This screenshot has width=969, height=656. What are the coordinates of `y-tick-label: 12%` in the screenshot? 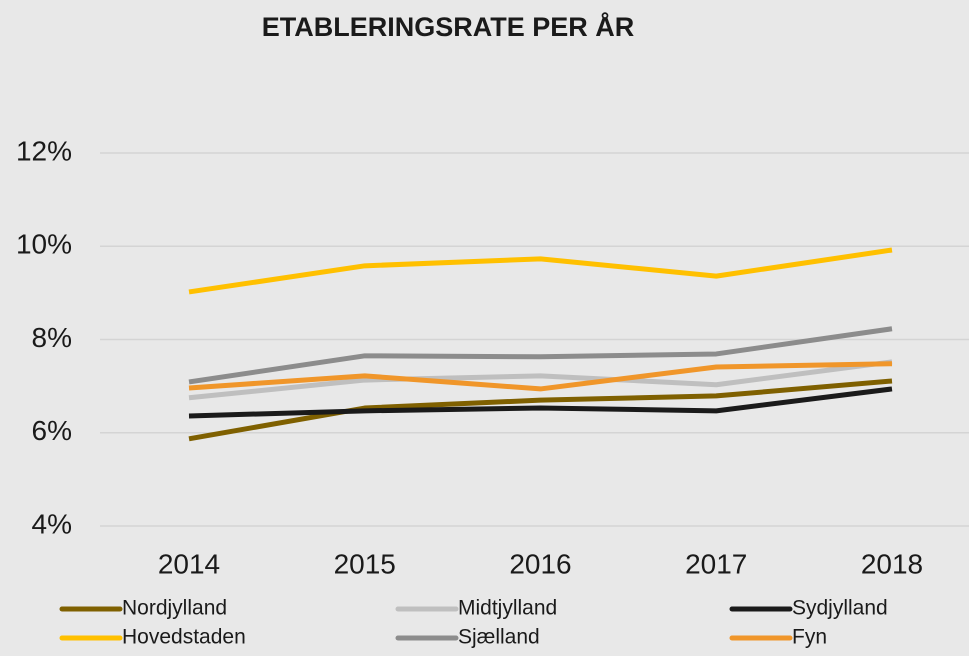 It's located at (44, 150).